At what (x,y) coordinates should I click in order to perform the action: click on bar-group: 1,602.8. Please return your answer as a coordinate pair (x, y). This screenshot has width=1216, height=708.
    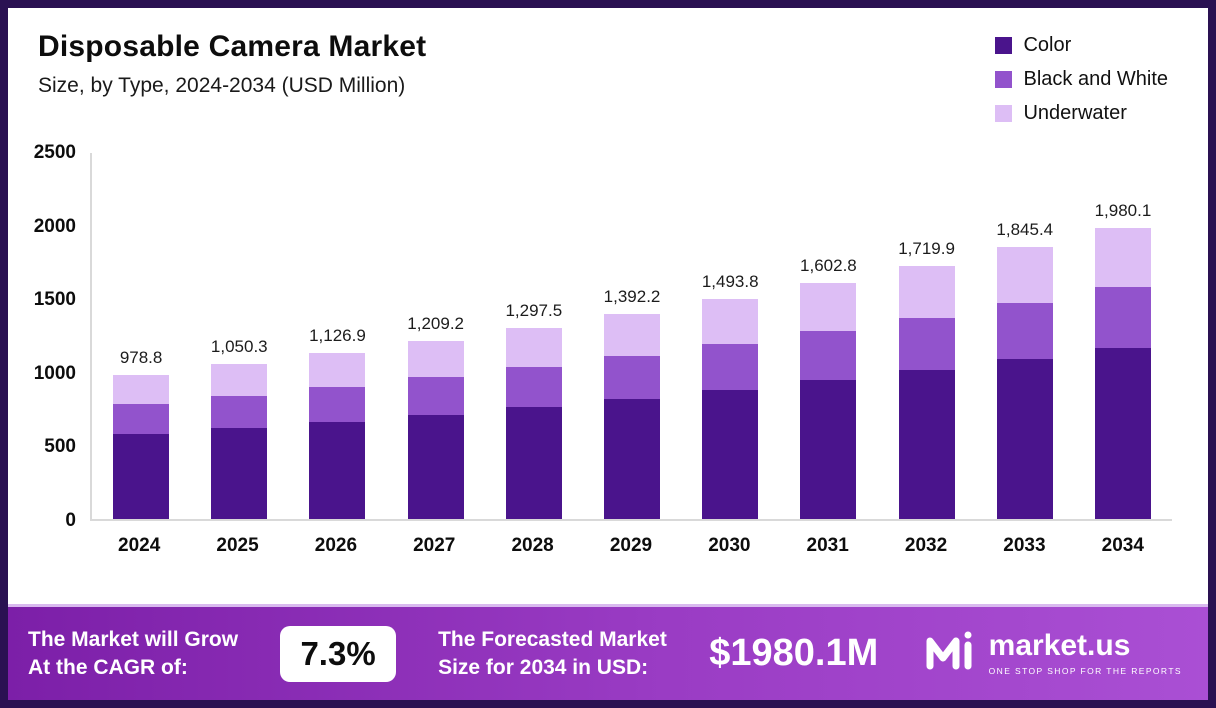
    Looking at the image, I should click on (828, 336).